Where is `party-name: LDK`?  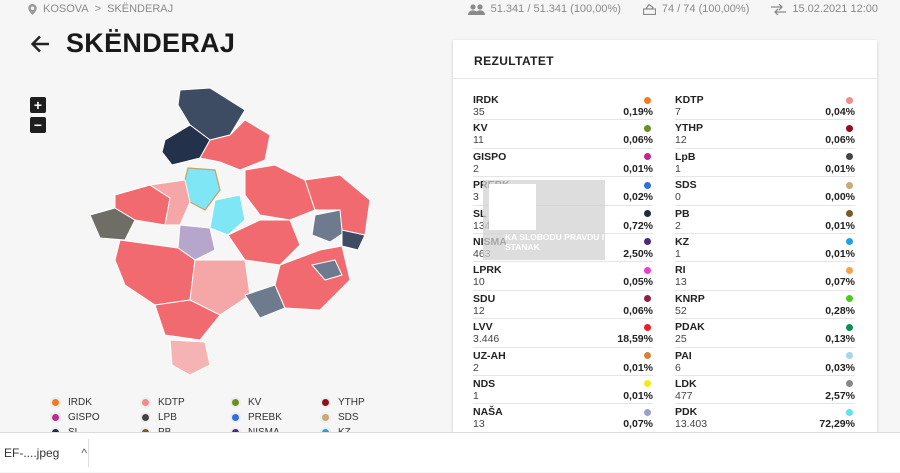 party-name: LDK is located at coordinates (686, 383).